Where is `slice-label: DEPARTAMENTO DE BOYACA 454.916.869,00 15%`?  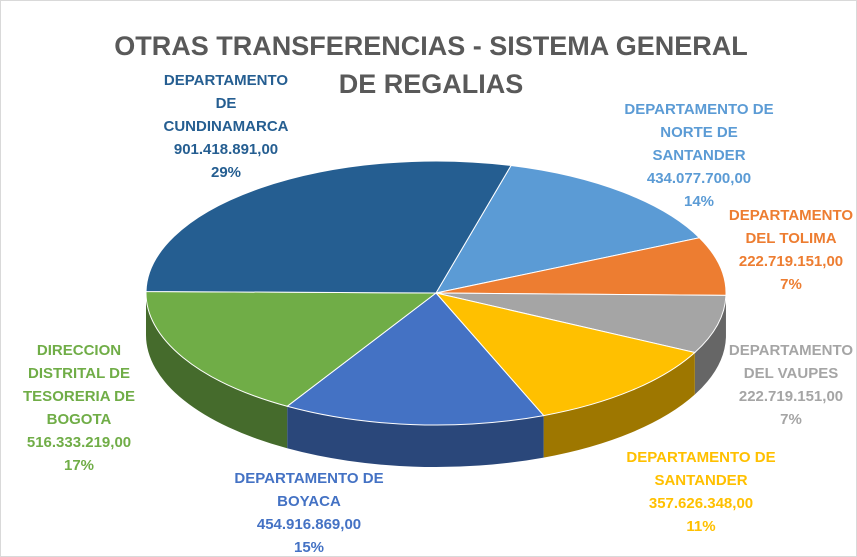 slice-label: DEPARTAMENTO DE BOYACA 454.916.869,00 15% is located at coordinates (309, 511).